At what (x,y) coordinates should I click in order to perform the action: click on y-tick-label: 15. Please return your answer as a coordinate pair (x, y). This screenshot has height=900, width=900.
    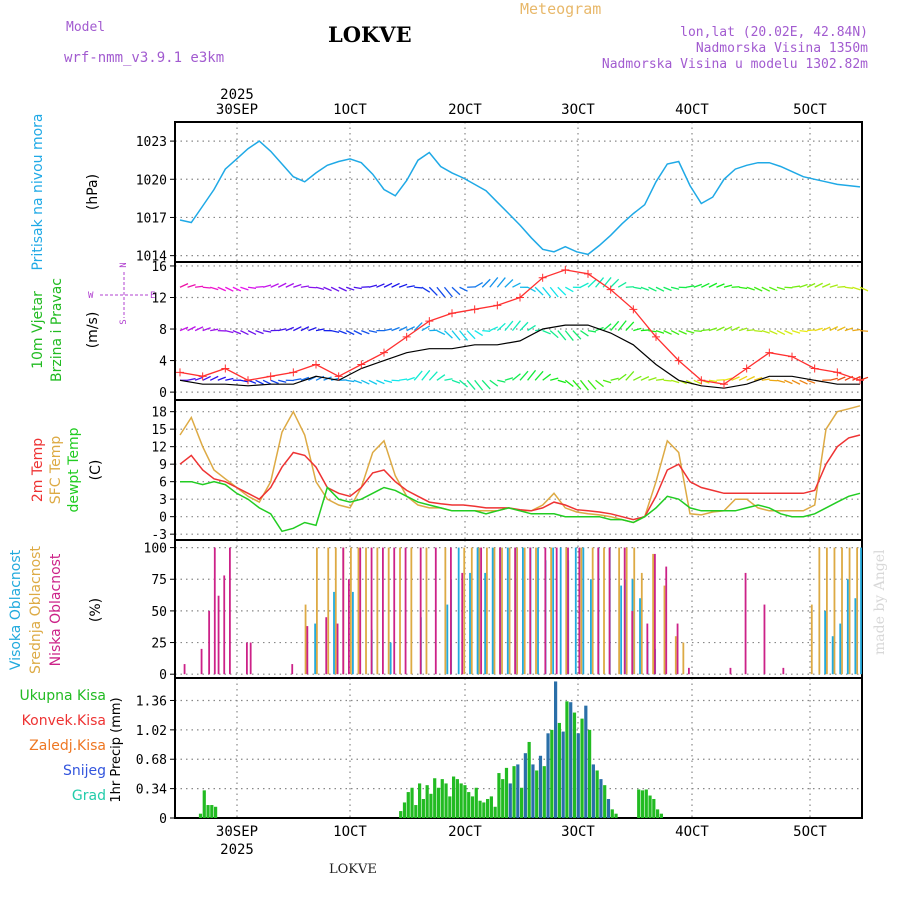
    Looking at the image, I should click on (159, 430).